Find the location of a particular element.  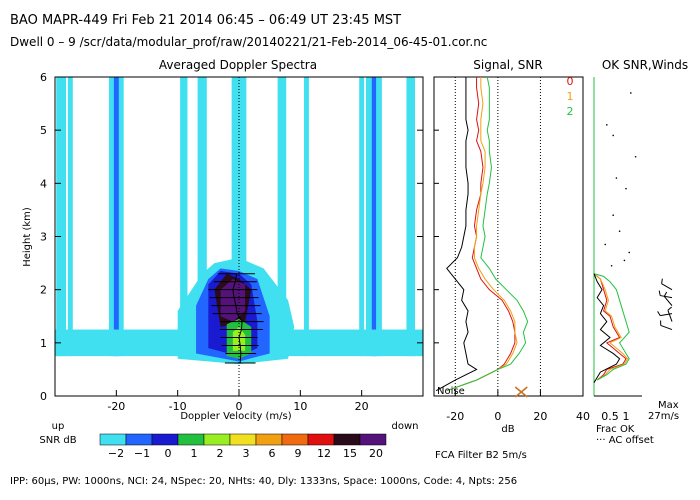

colorbar-tick-label: −1 is located at coordinates (142, 453).